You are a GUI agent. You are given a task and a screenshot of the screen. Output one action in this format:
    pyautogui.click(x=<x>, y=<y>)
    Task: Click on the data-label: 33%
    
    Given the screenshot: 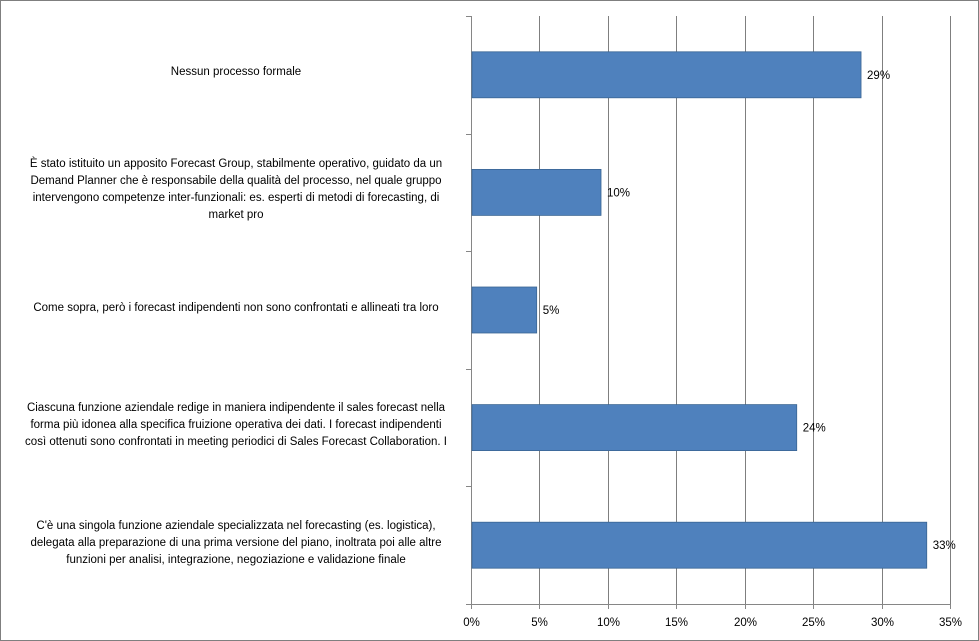 What is the action you would take?
    pyautogui.click(x=944, y=546)
    